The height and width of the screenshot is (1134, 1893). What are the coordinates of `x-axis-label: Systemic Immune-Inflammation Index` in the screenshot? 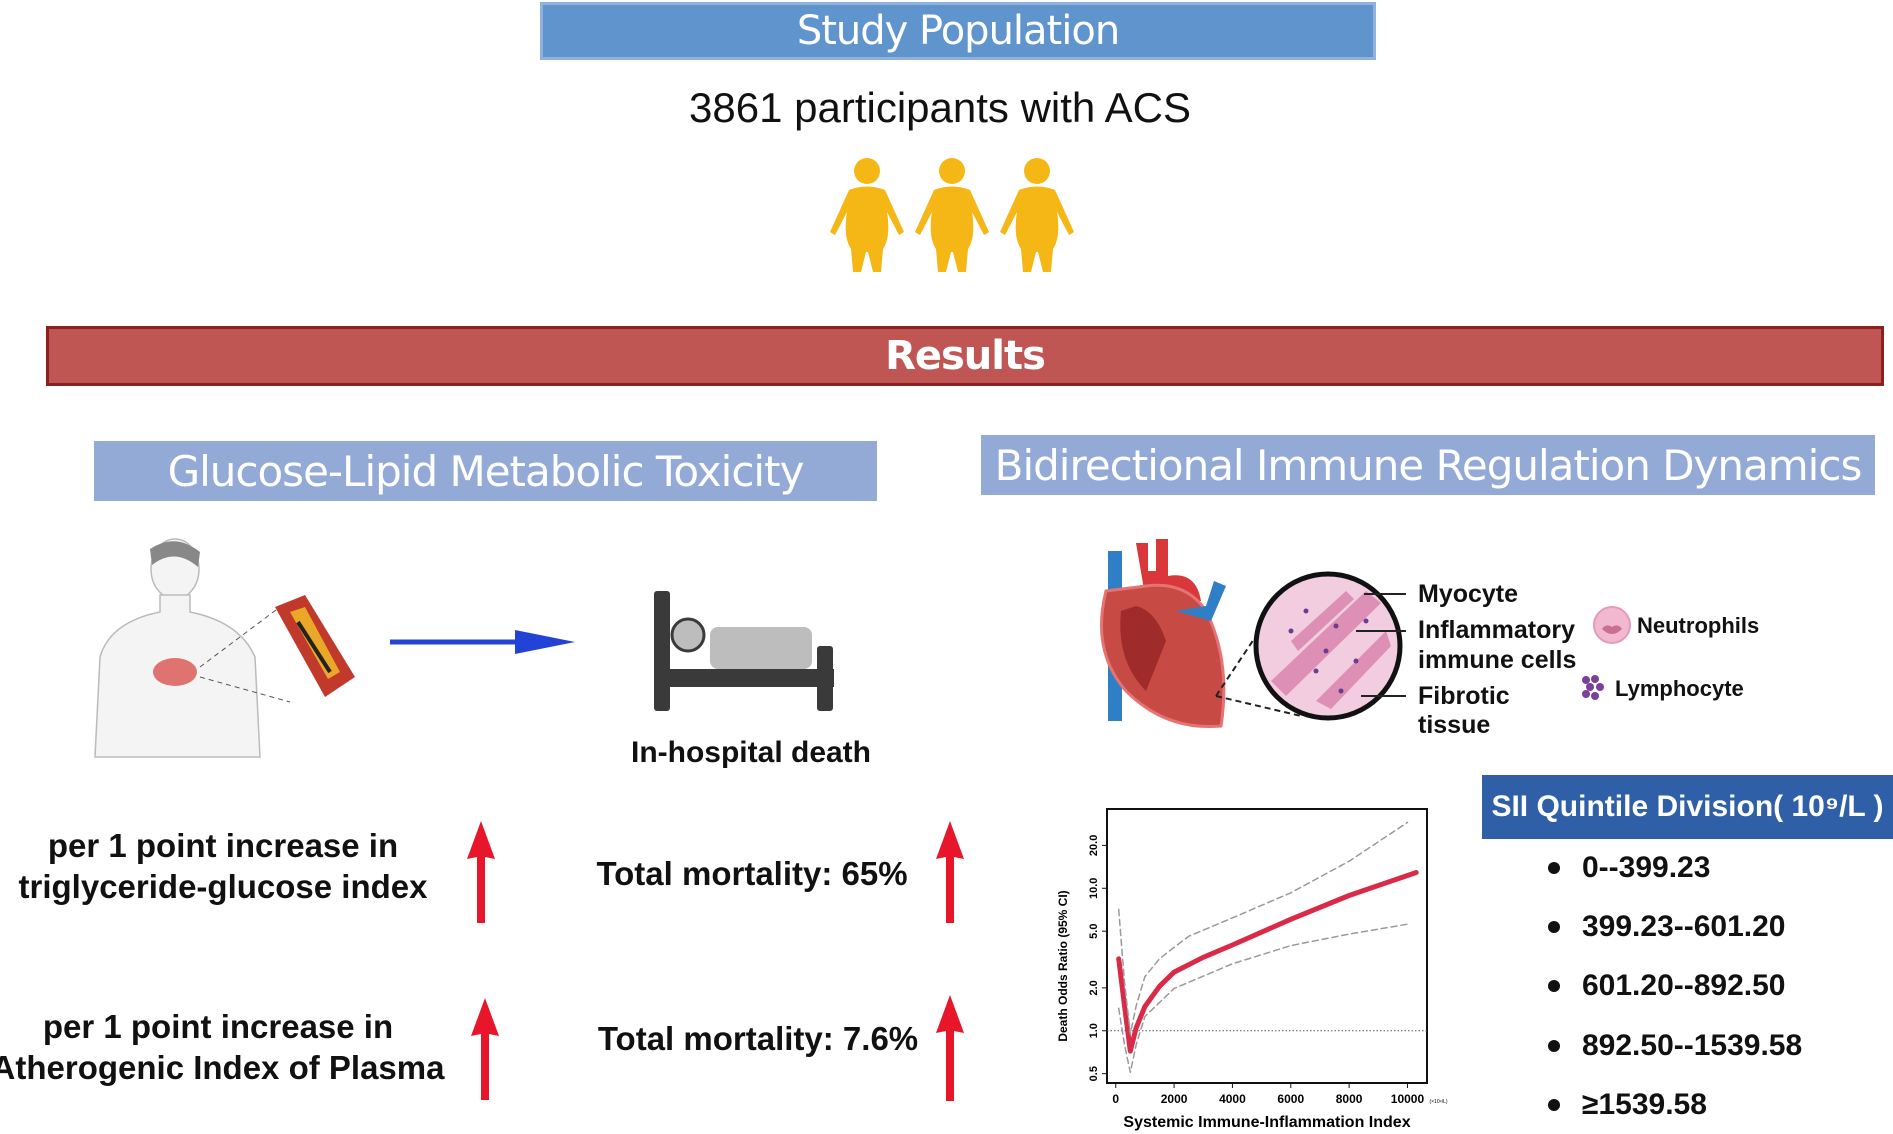 It's located at (1266, 1122).